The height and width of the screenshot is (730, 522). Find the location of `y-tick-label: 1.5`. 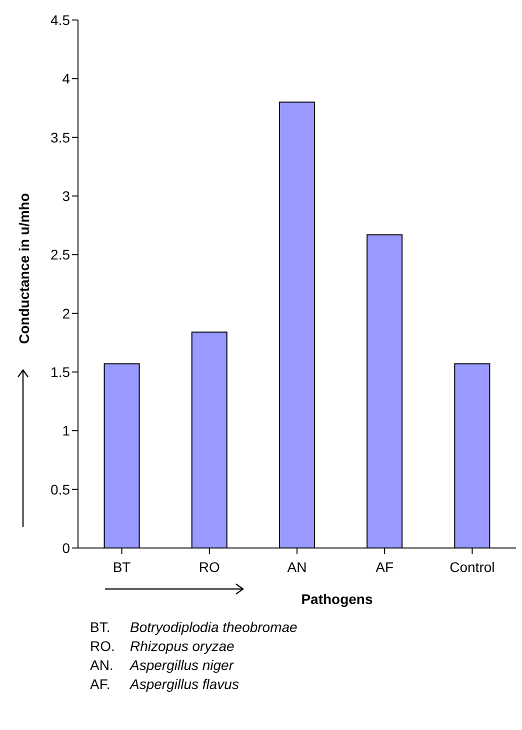

y-tick-label: 1.5 is located at coordinates (60, 372).